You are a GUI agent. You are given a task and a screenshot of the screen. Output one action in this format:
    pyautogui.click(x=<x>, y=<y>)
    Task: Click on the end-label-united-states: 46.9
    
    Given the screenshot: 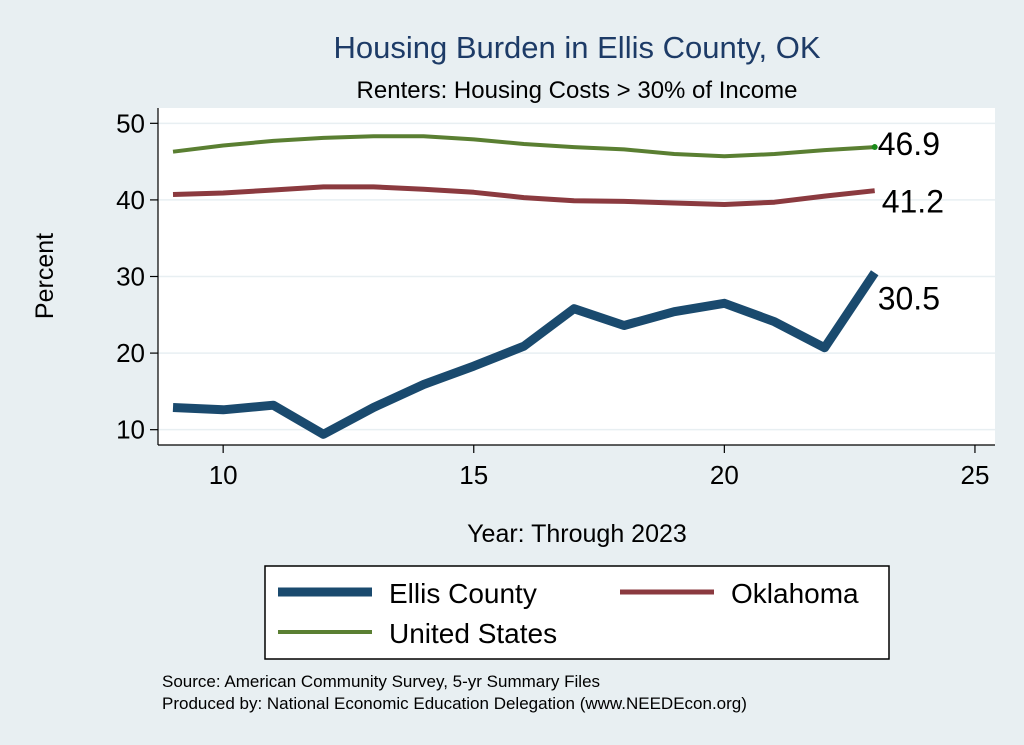 What is the action you would take?
    pyautogui.click(x=909, y=144)
    